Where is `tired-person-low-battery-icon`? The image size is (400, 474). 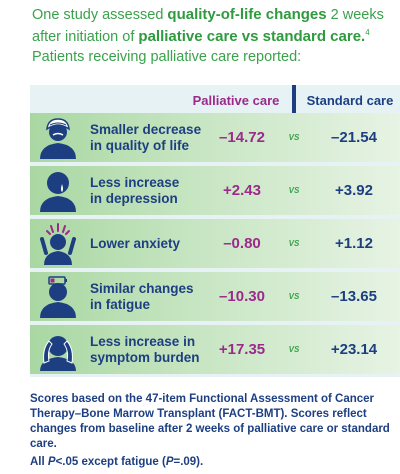
tired-person-low-battery-icon is located at coordinates (58, 297).